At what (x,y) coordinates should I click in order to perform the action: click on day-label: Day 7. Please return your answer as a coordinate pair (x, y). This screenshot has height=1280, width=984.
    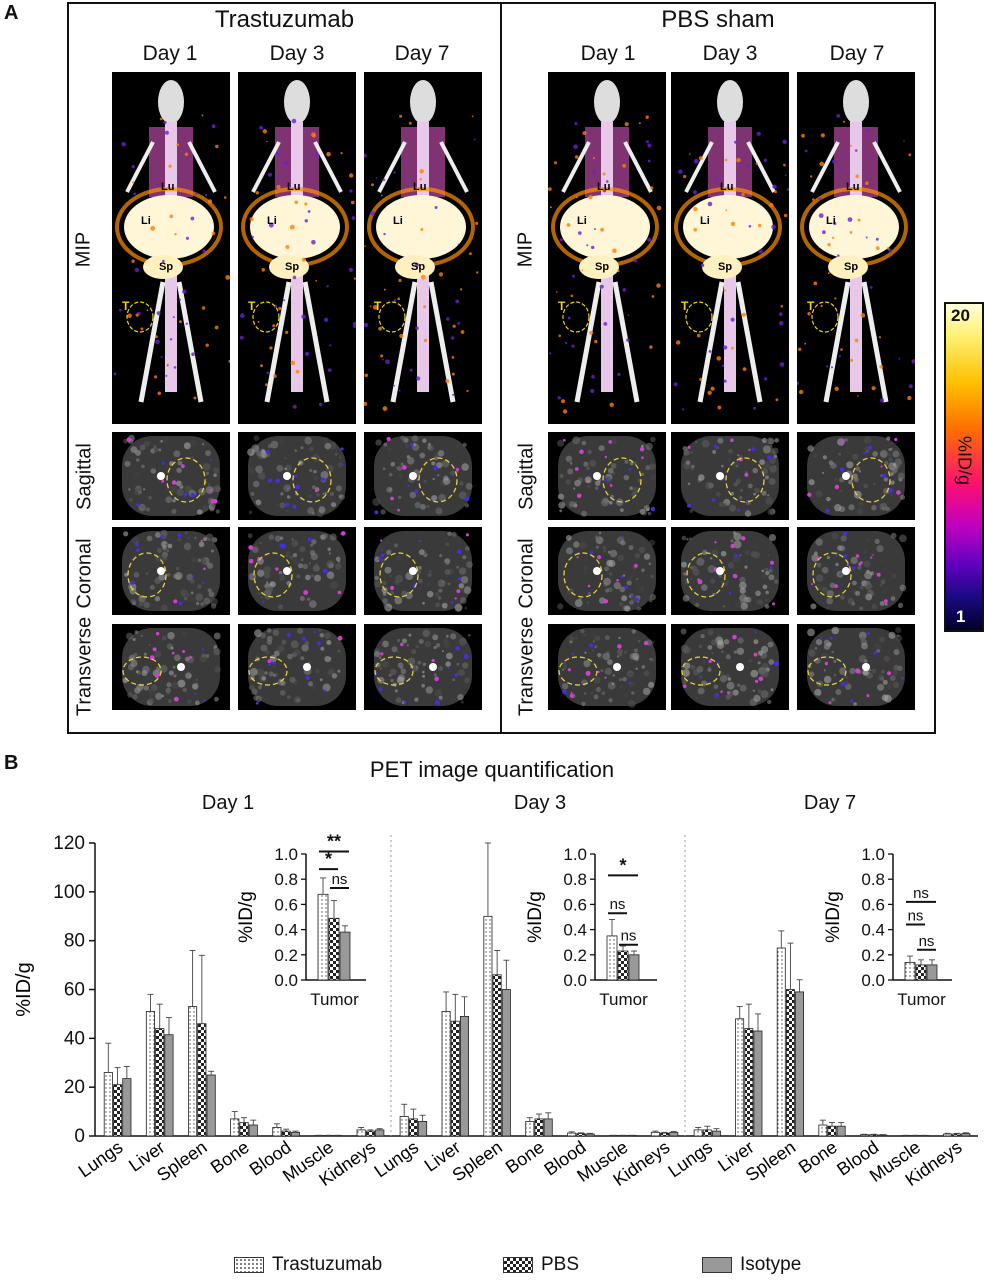
    Looking at the image, I should click on (857, 53).